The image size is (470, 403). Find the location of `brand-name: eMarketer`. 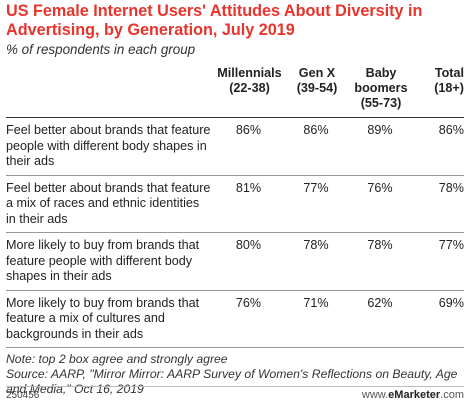

brand-name: eMarketer is located at coordinates (414, 395).